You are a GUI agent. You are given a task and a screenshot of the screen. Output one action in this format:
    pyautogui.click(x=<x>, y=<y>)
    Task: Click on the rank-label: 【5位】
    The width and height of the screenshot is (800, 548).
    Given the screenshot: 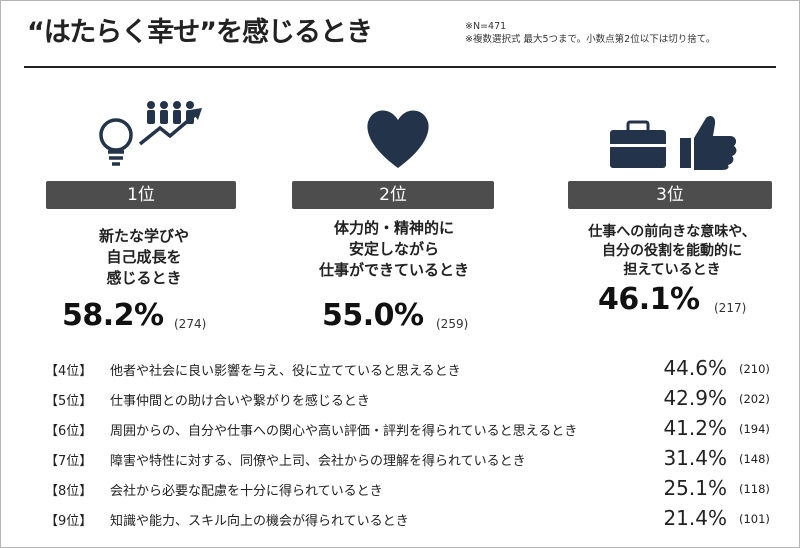 What is the action you would take?
    pyautogui.click(x=69, y=401)
    